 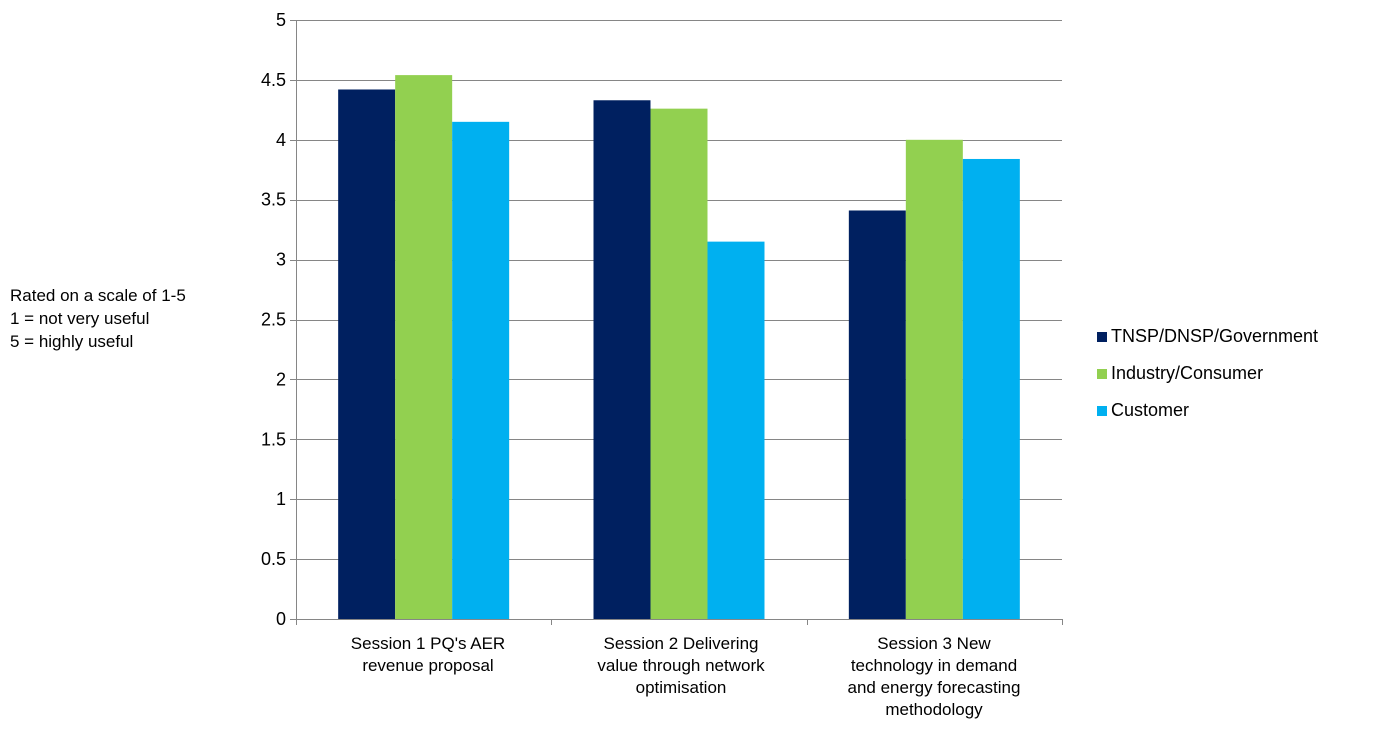 I want to click on category-label-line: technology in demand, so click(x=934, y=665).